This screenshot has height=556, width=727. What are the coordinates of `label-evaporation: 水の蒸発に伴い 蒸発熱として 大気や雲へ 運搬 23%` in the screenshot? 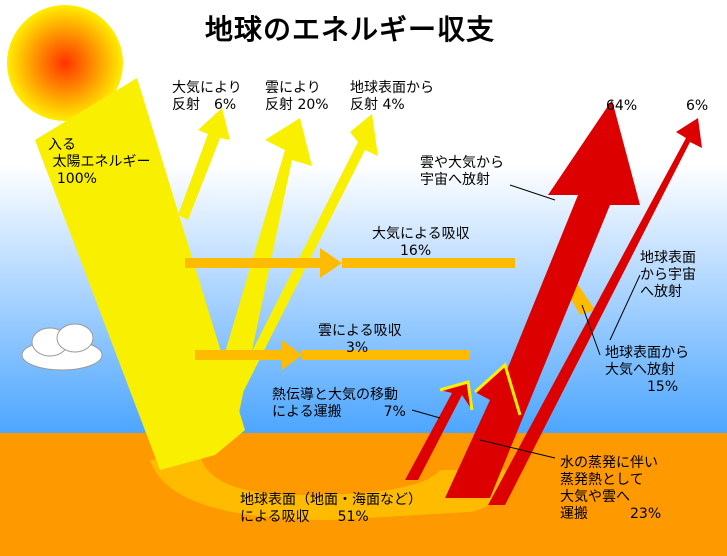 It's located at (611, 488).